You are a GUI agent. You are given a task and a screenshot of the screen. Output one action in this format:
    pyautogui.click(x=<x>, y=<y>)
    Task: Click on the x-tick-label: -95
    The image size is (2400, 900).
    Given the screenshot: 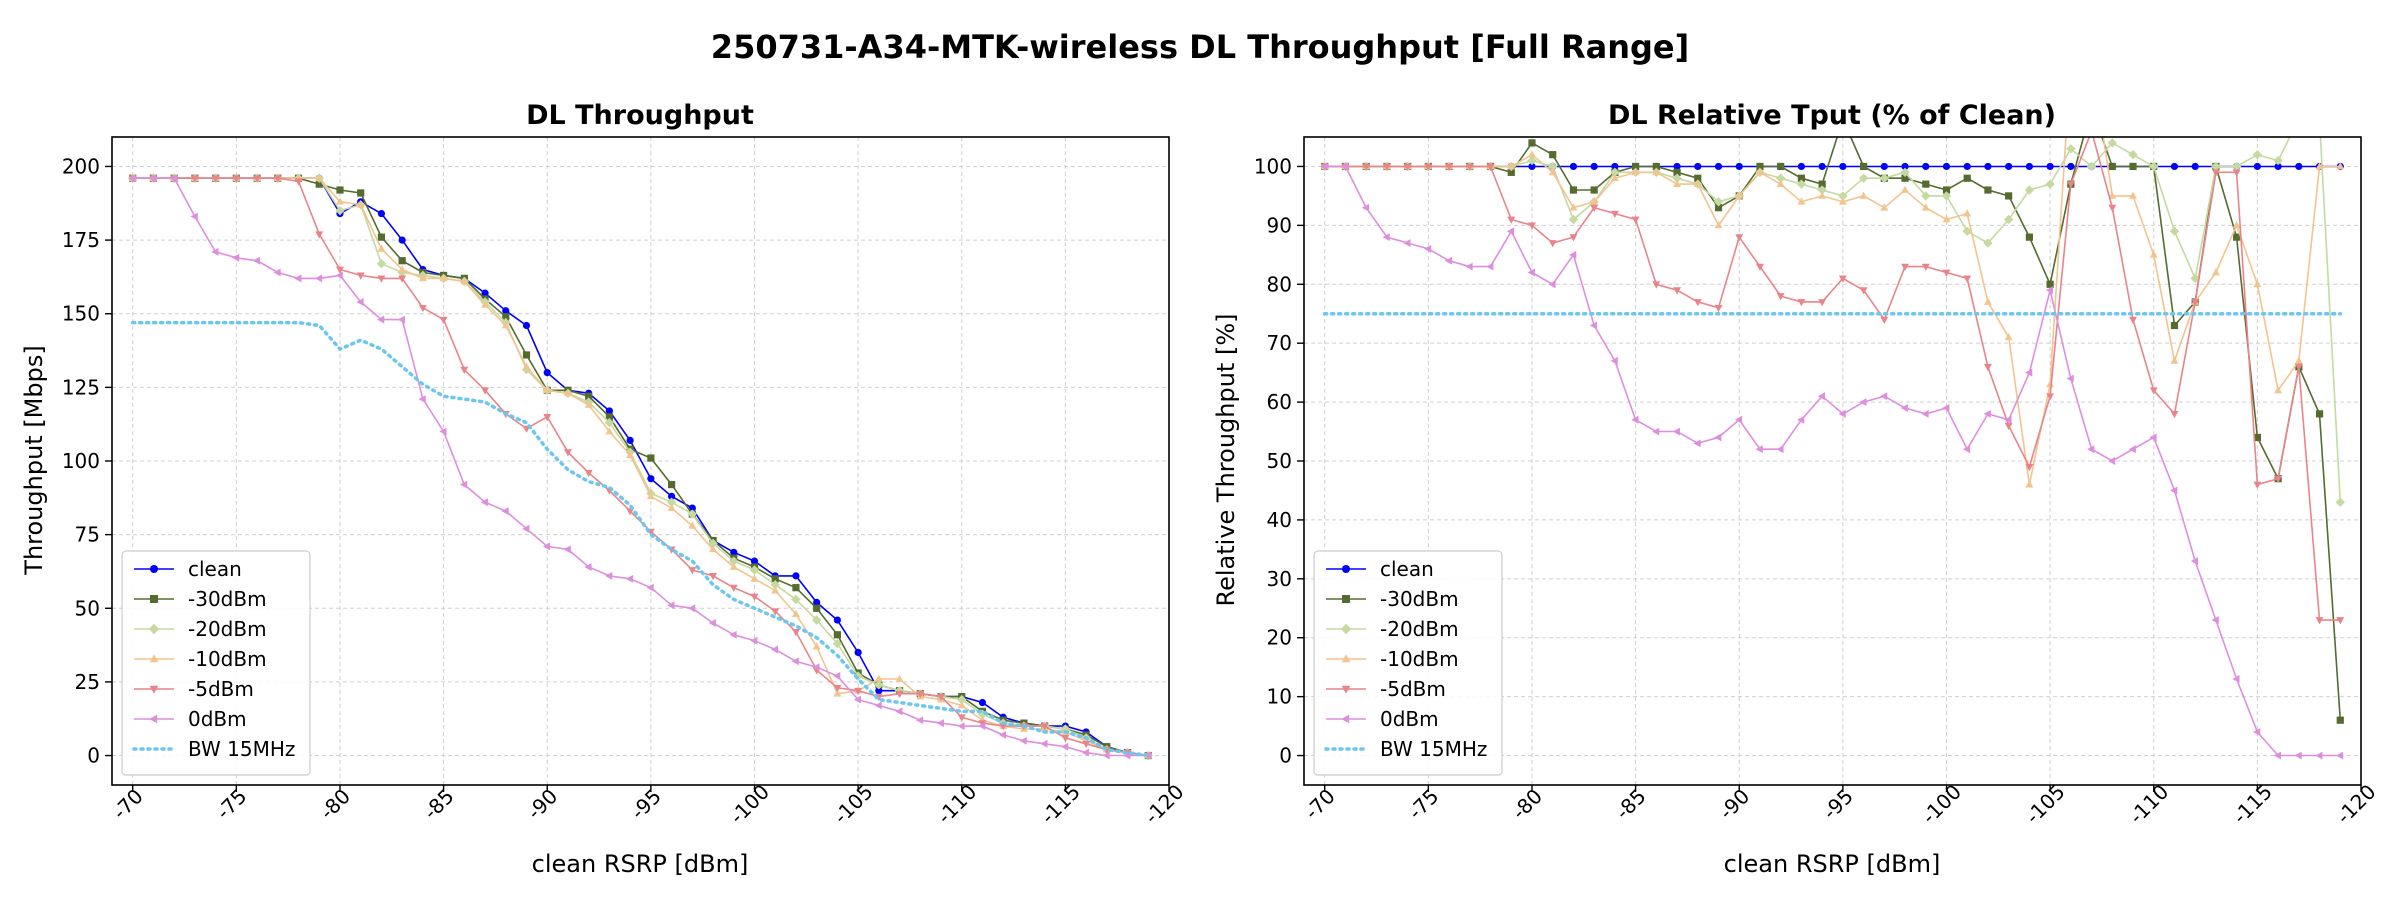 What is the action you would take?
    pyautogui.click(x=646, y=804)
    